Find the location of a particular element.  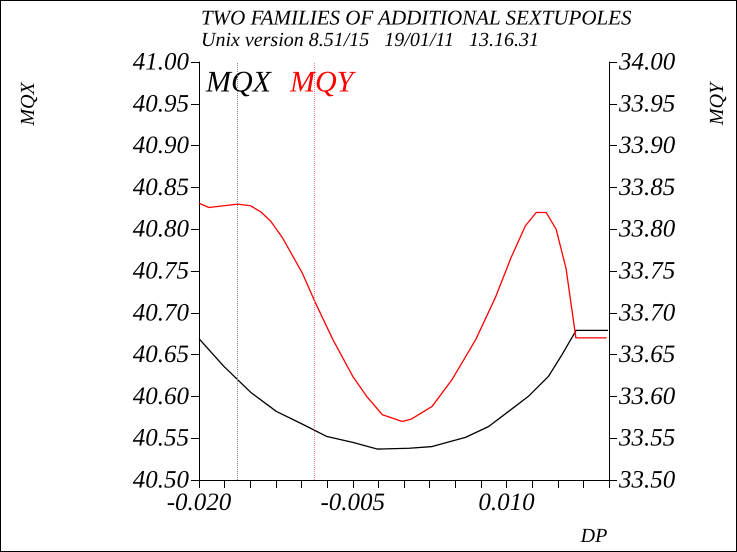

y2-tick-label: 33.75 is located at coordinates (647, 271).